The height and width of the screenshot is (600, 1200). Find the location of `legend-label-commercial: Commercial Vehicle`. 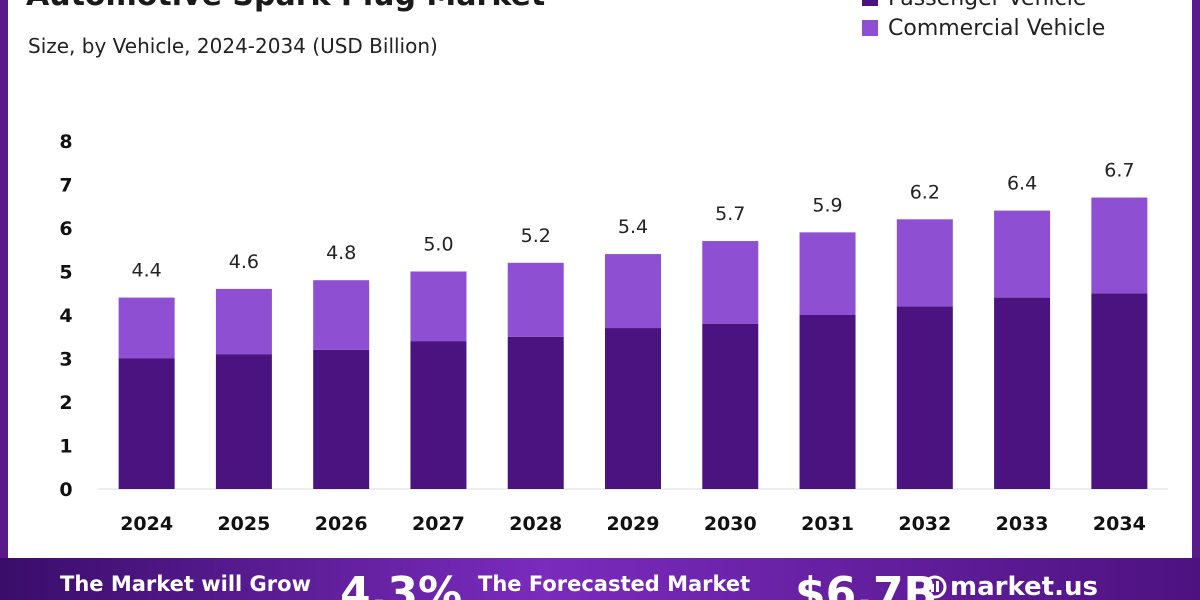

legend-label-commercial: Commercial Vehicle is located at coordinates (997, 28).